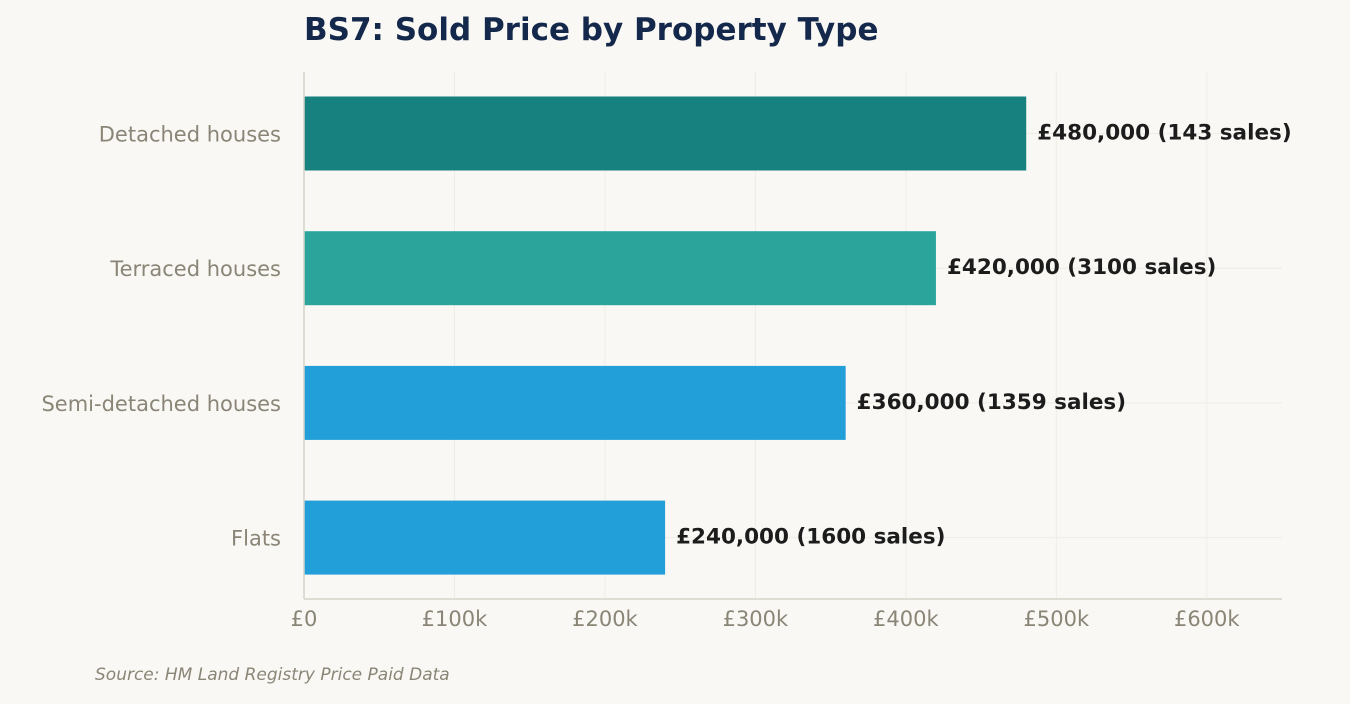  What do you see at coordinates (161, 404) in the screenshot?
I see `category-label: Semi-detached houses` at bounding box center [161, 404].